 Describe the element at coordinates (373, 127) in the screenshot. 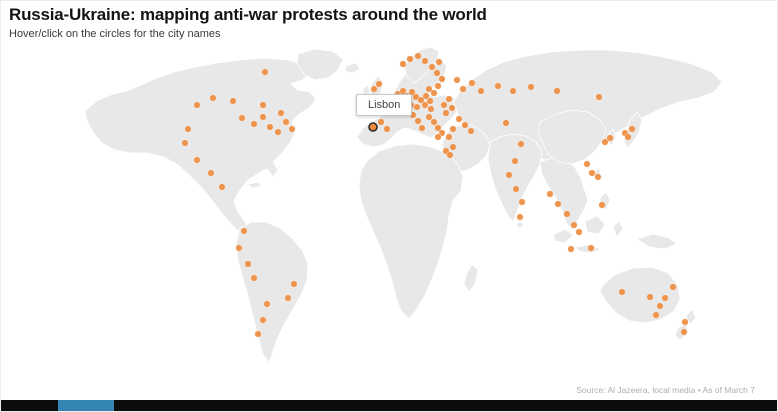

I see `highlighted-dot` at that location.